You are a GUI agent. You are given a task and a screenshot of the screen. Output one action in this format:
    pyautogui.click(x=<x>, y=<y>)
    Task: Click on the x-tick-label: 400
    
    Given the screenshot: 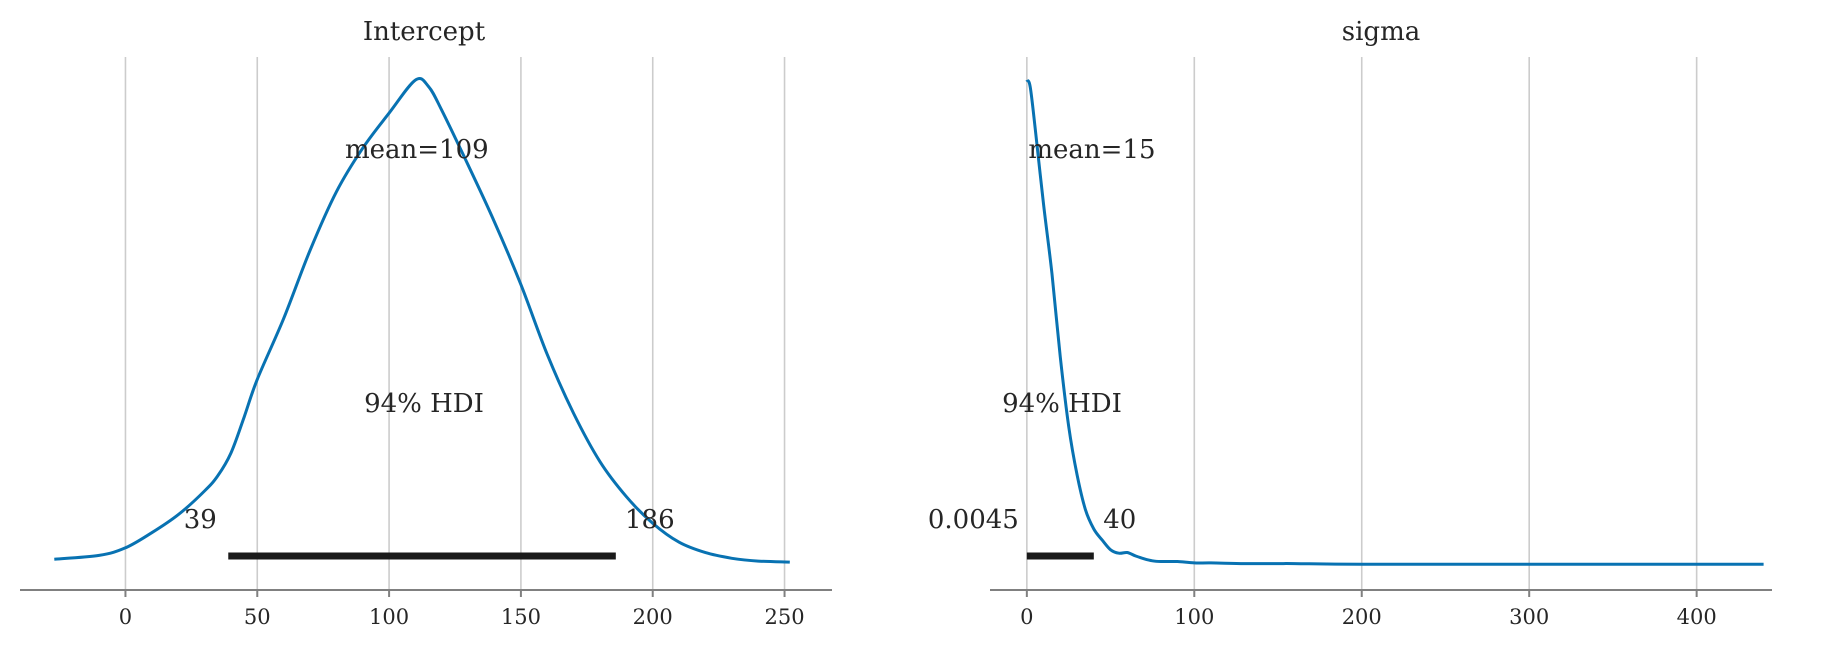 What is the action you would take?
    pyautogui.click(x=1697, y=617)
    